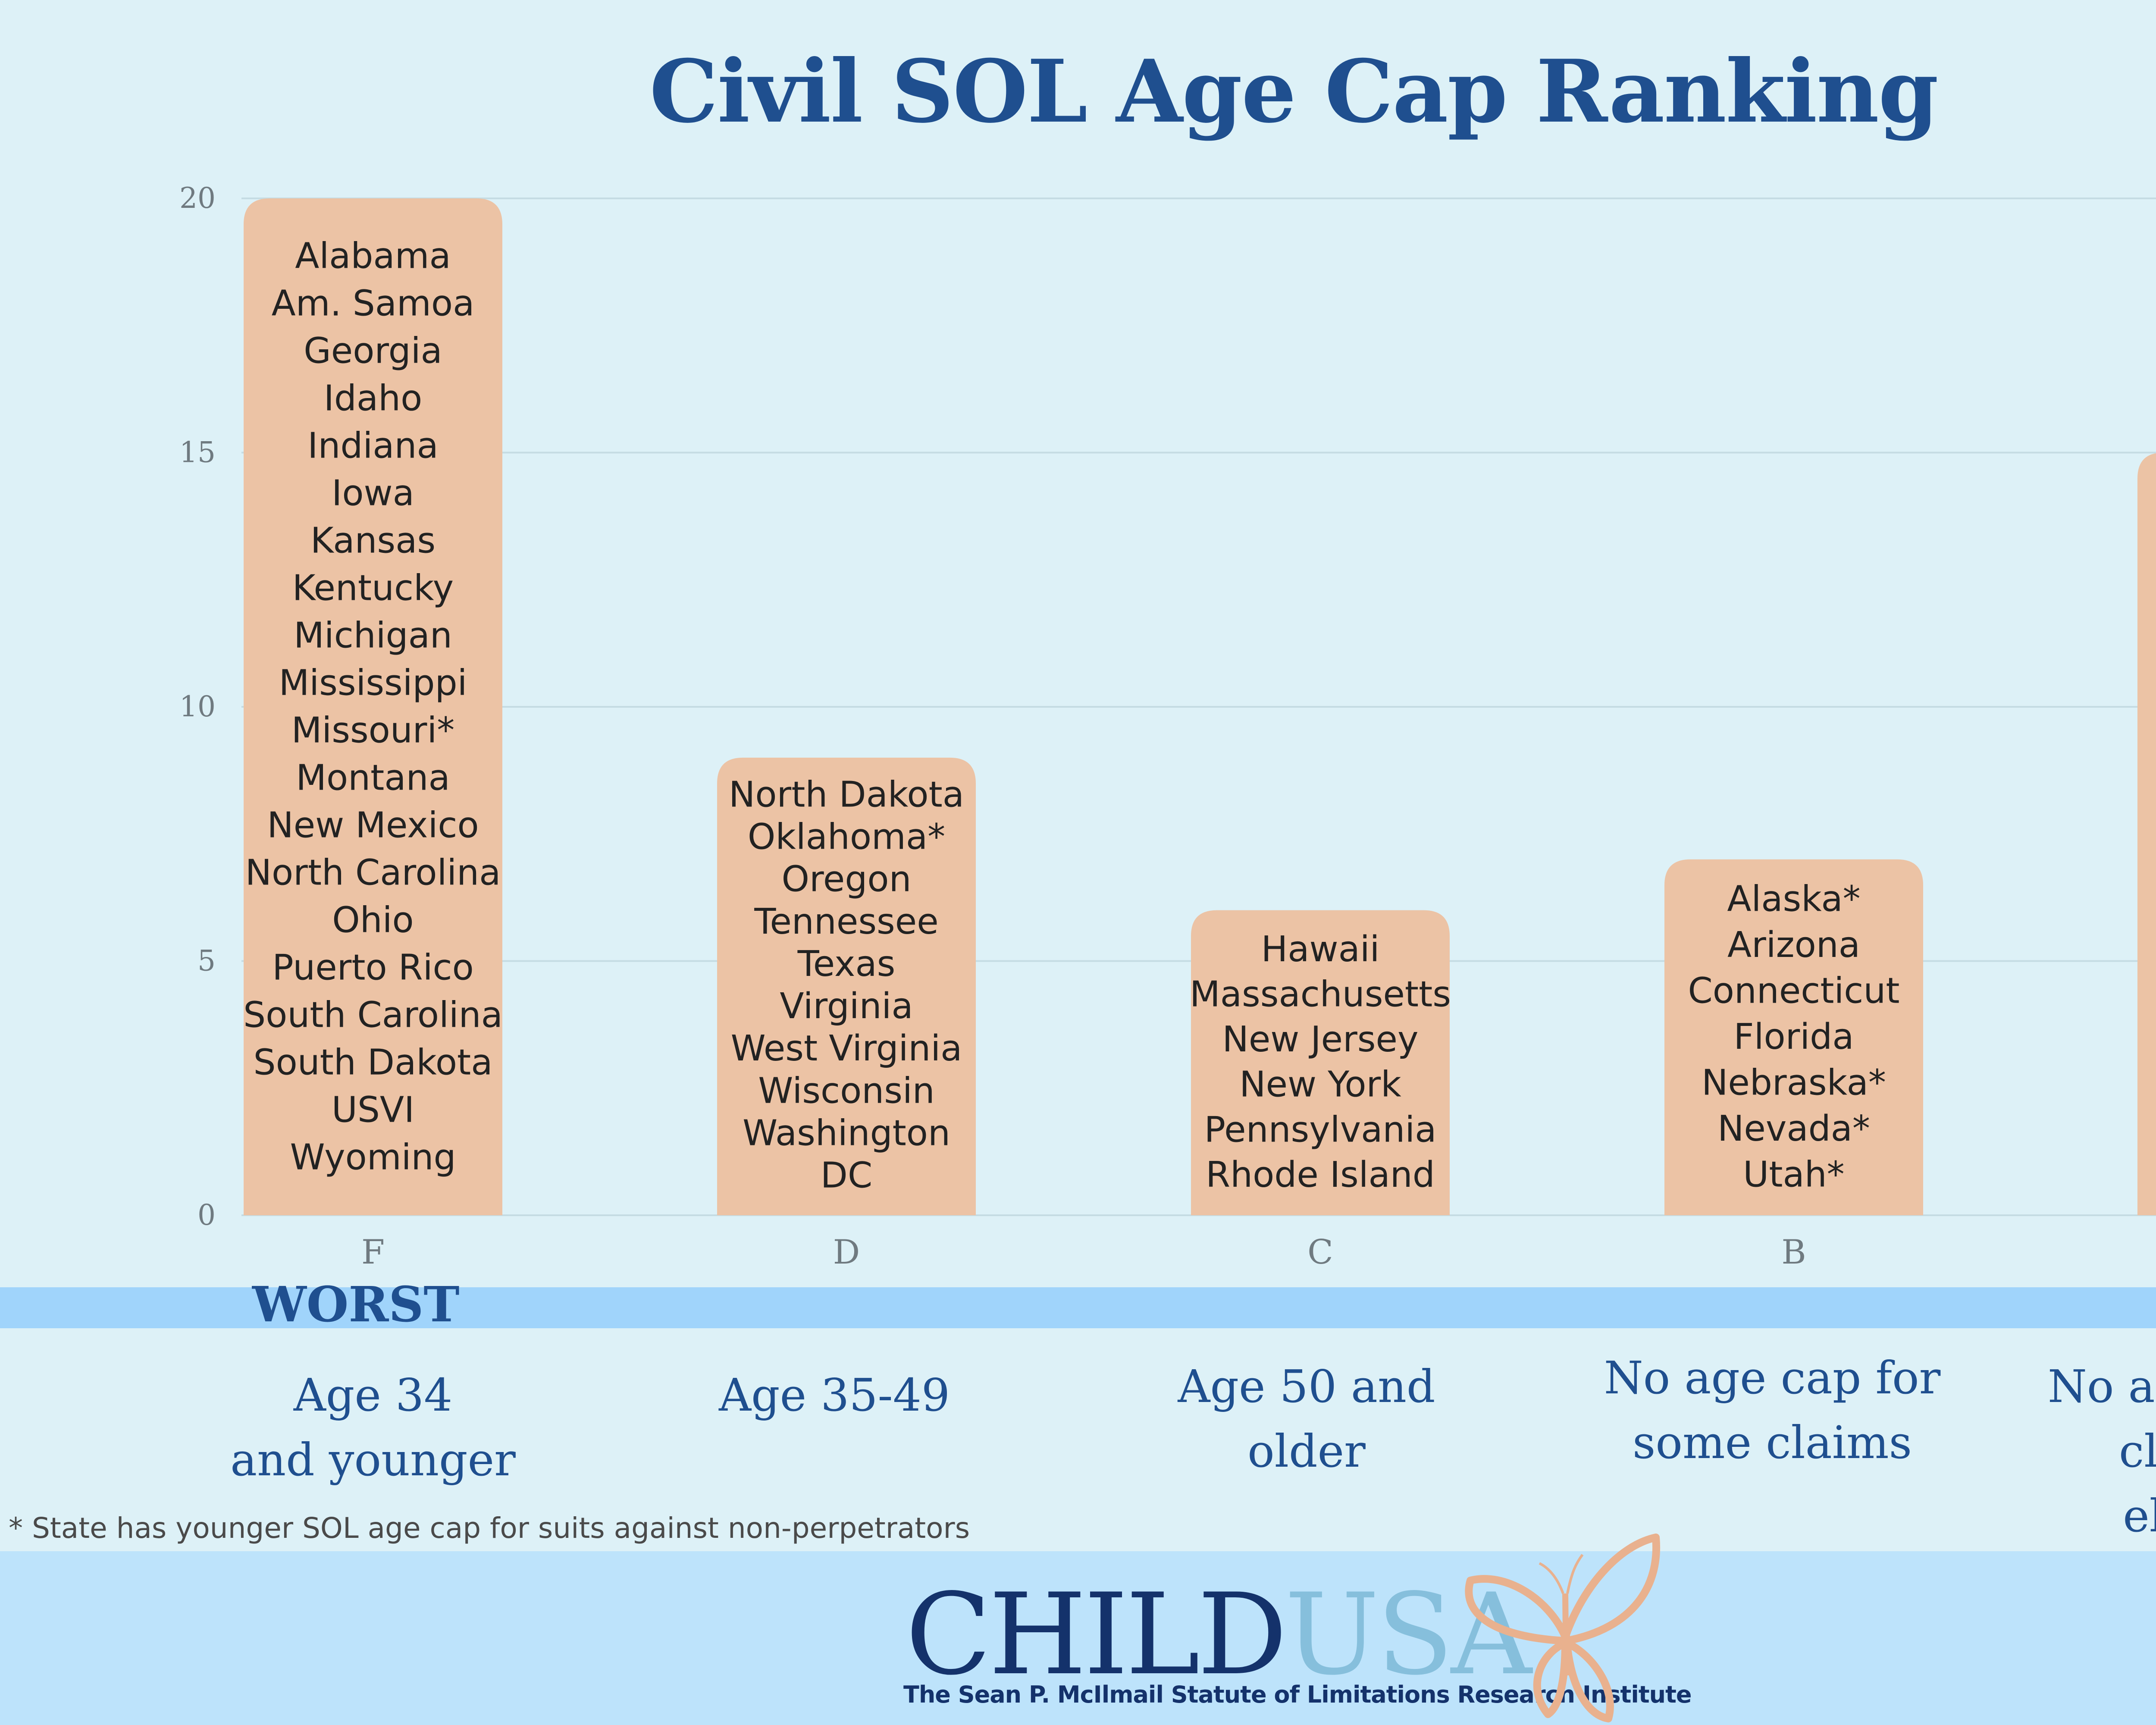 Image resolution: width=2156 pixels, height=1725 pixels. I want to click on bar-member-label: Florida, so click(1794, 1037).